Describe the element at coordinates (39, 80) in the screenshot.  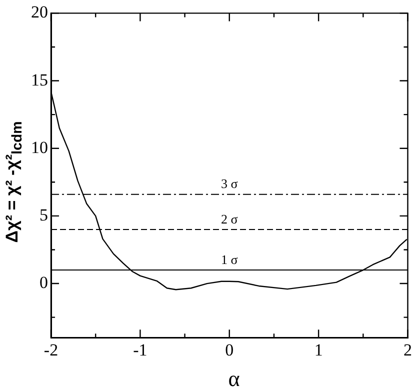
I see `y-tick-label: 15` at that location.